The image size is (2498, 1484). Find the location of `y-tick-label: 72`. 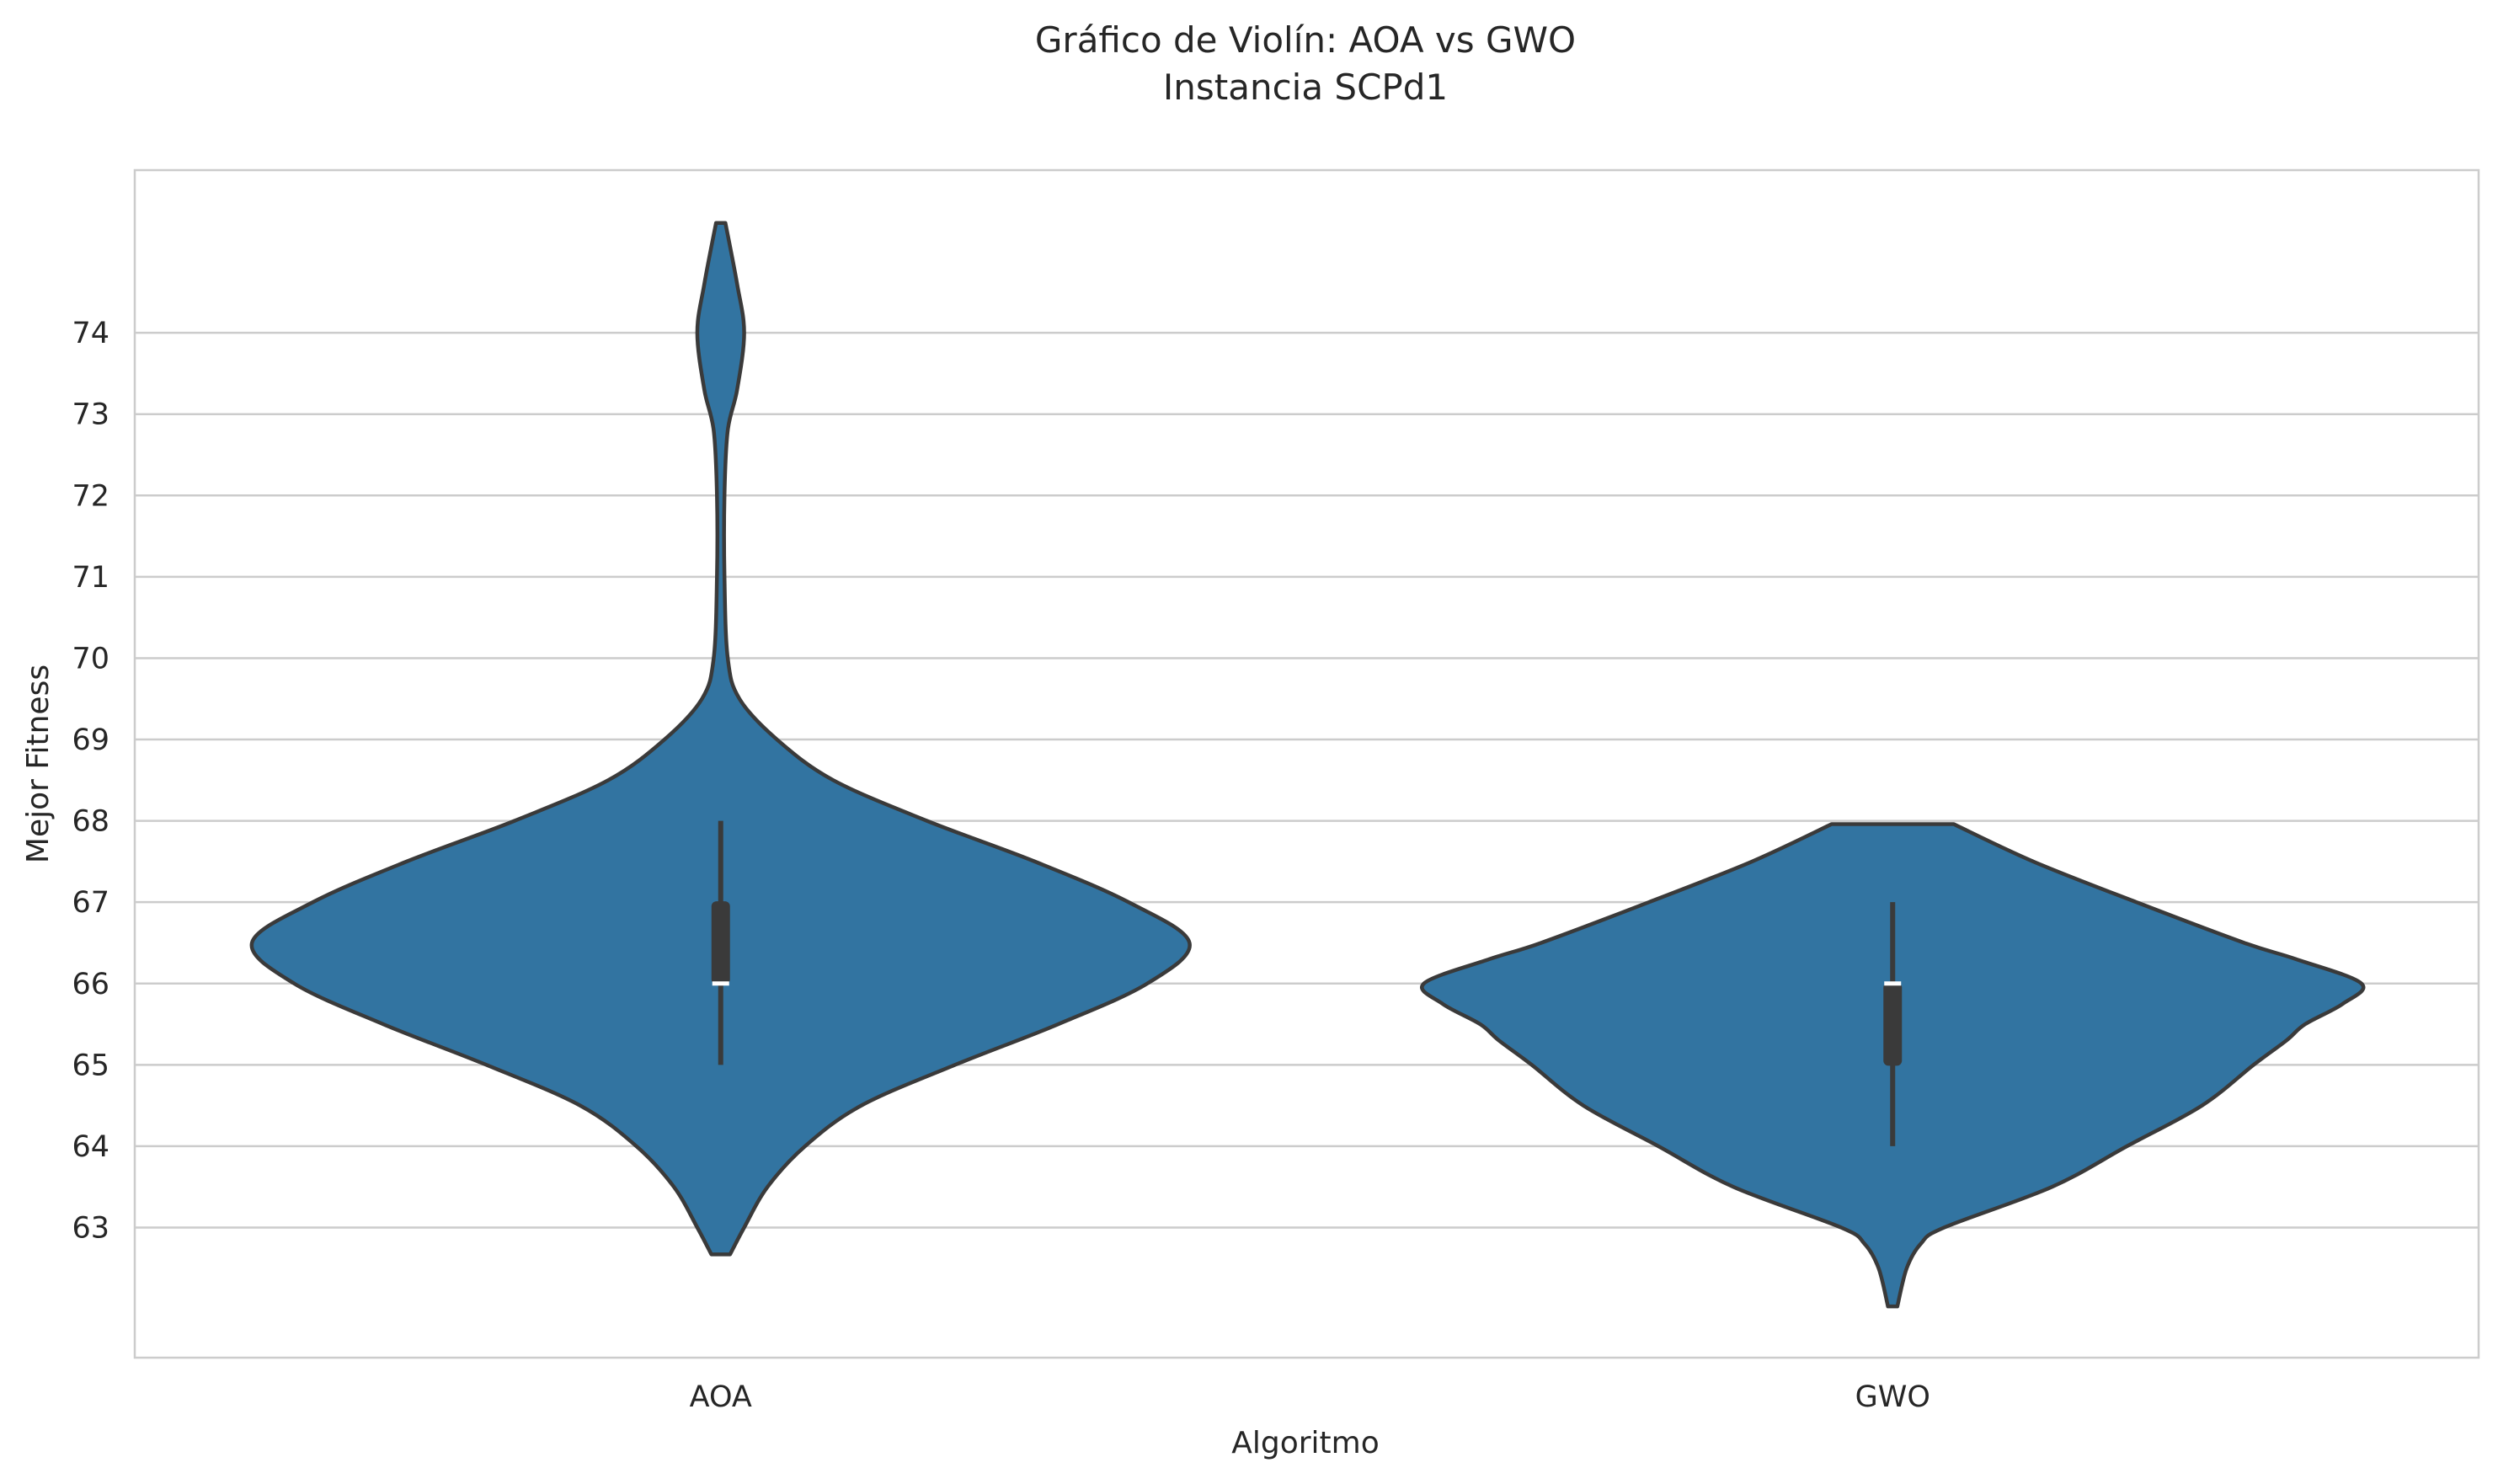

y-tick-label: 72 is located at coordinates (90, 496).